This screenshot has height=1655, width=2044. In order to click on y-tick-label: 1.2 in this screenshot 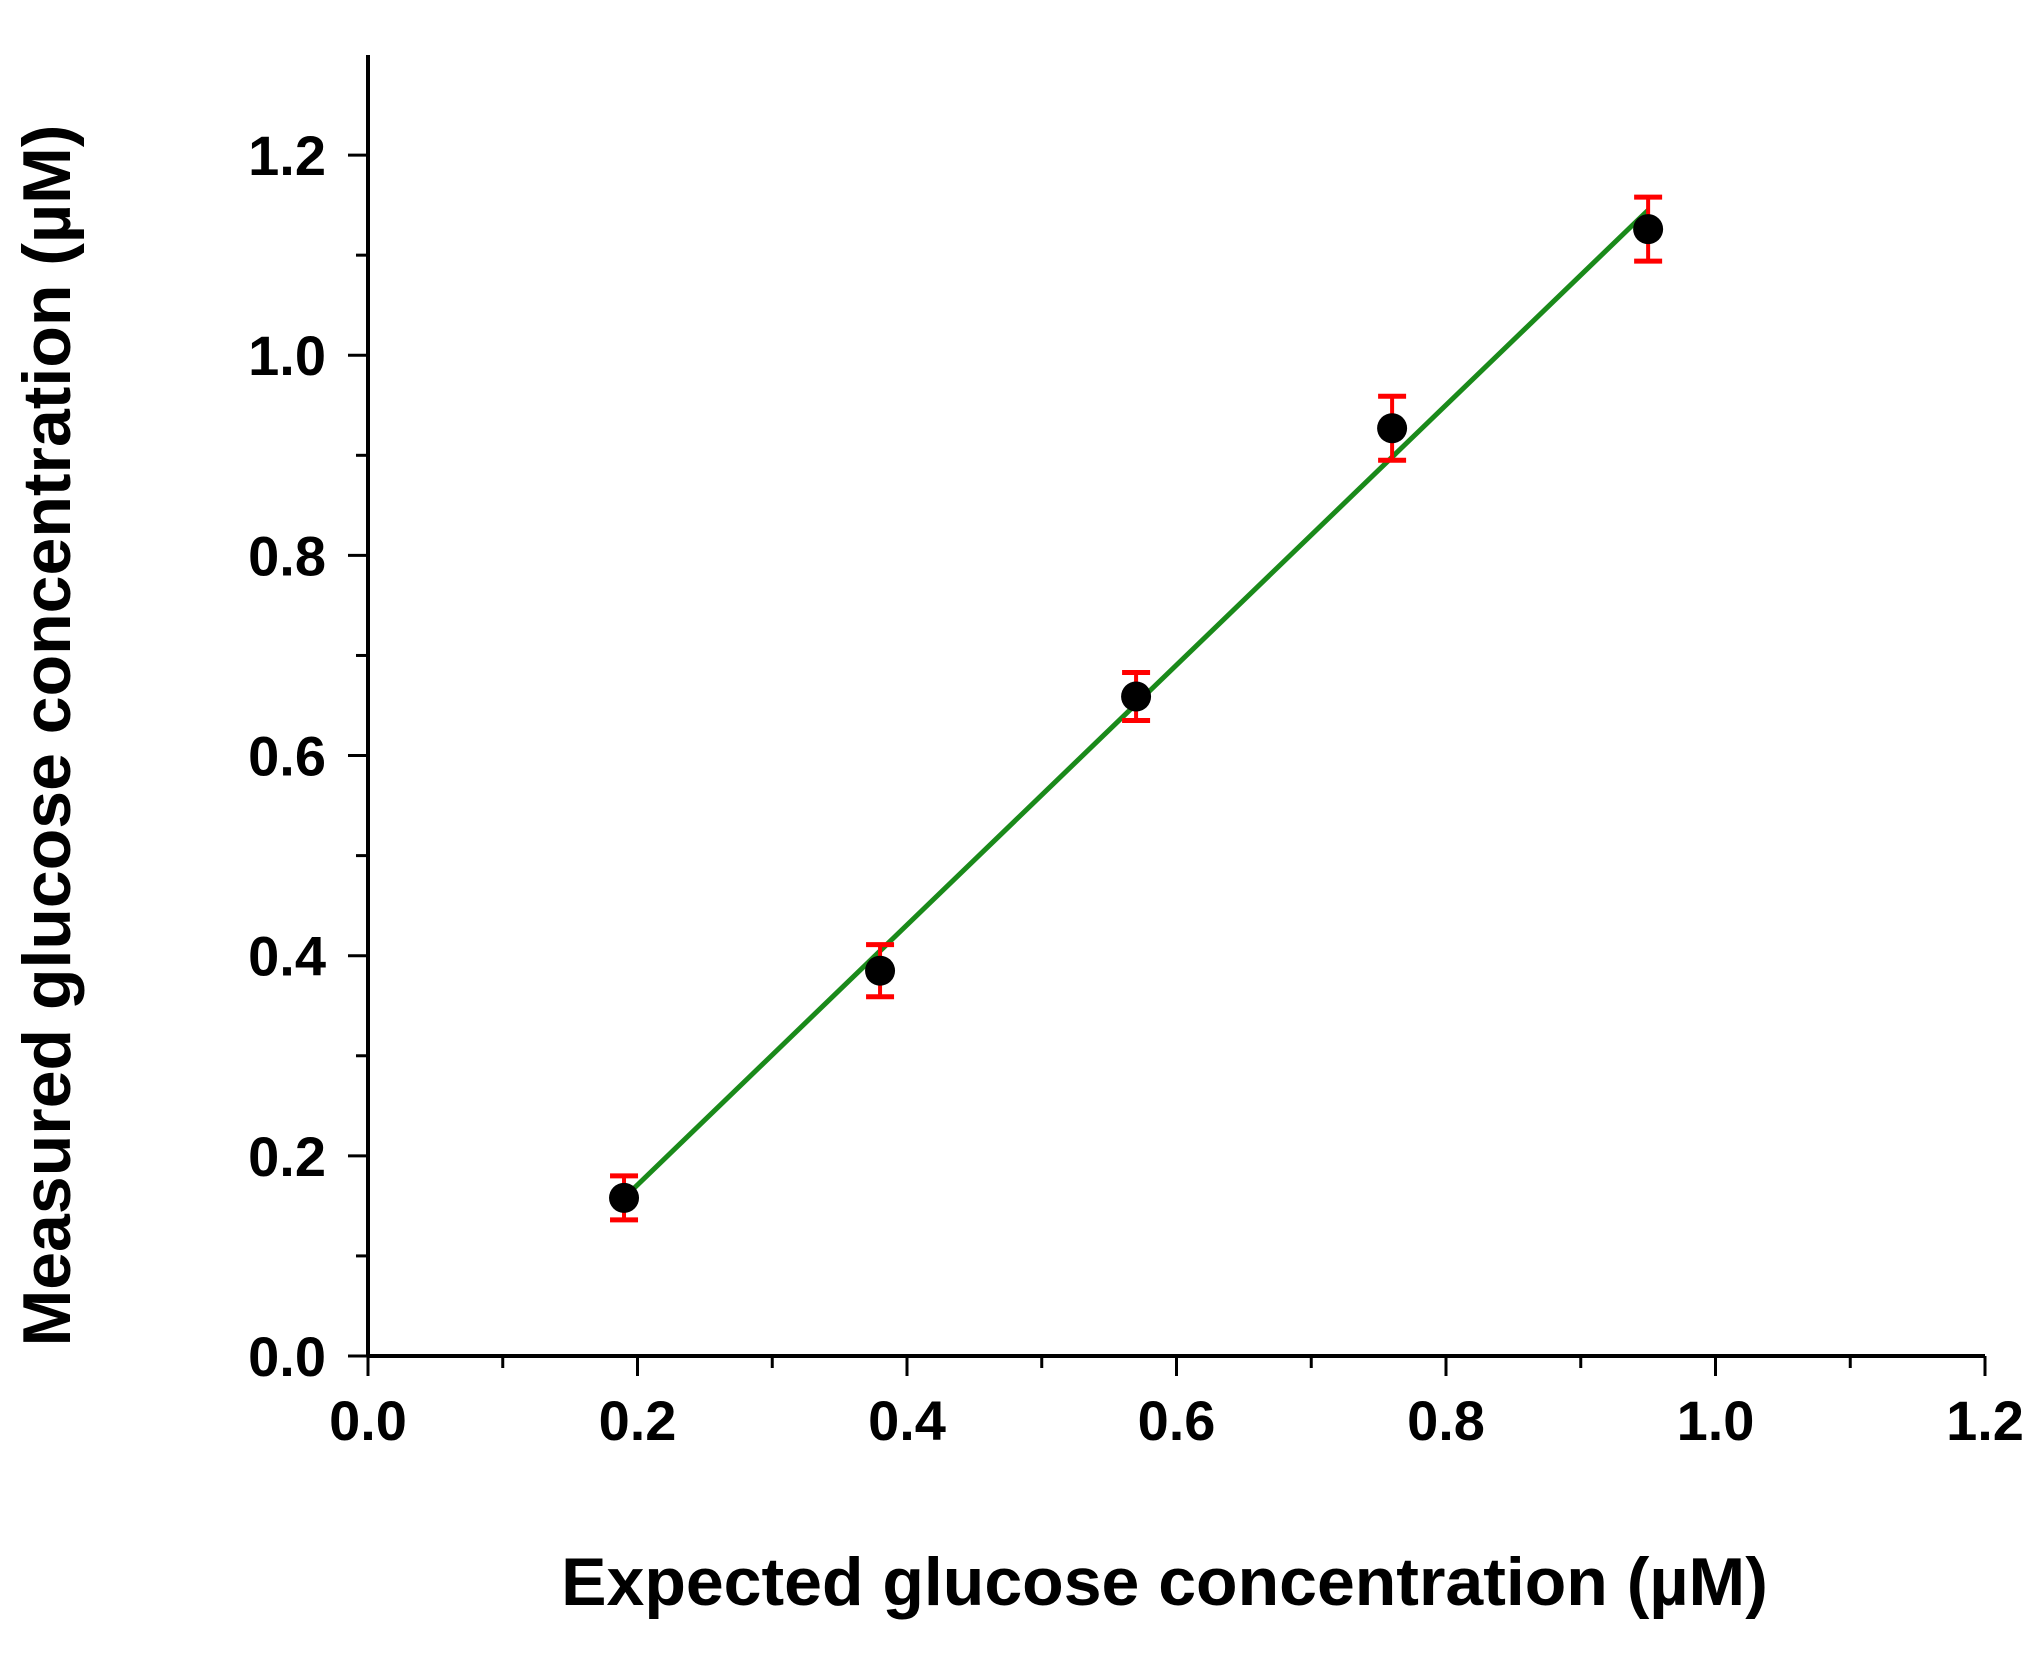, I will do `click(287, 155)`.